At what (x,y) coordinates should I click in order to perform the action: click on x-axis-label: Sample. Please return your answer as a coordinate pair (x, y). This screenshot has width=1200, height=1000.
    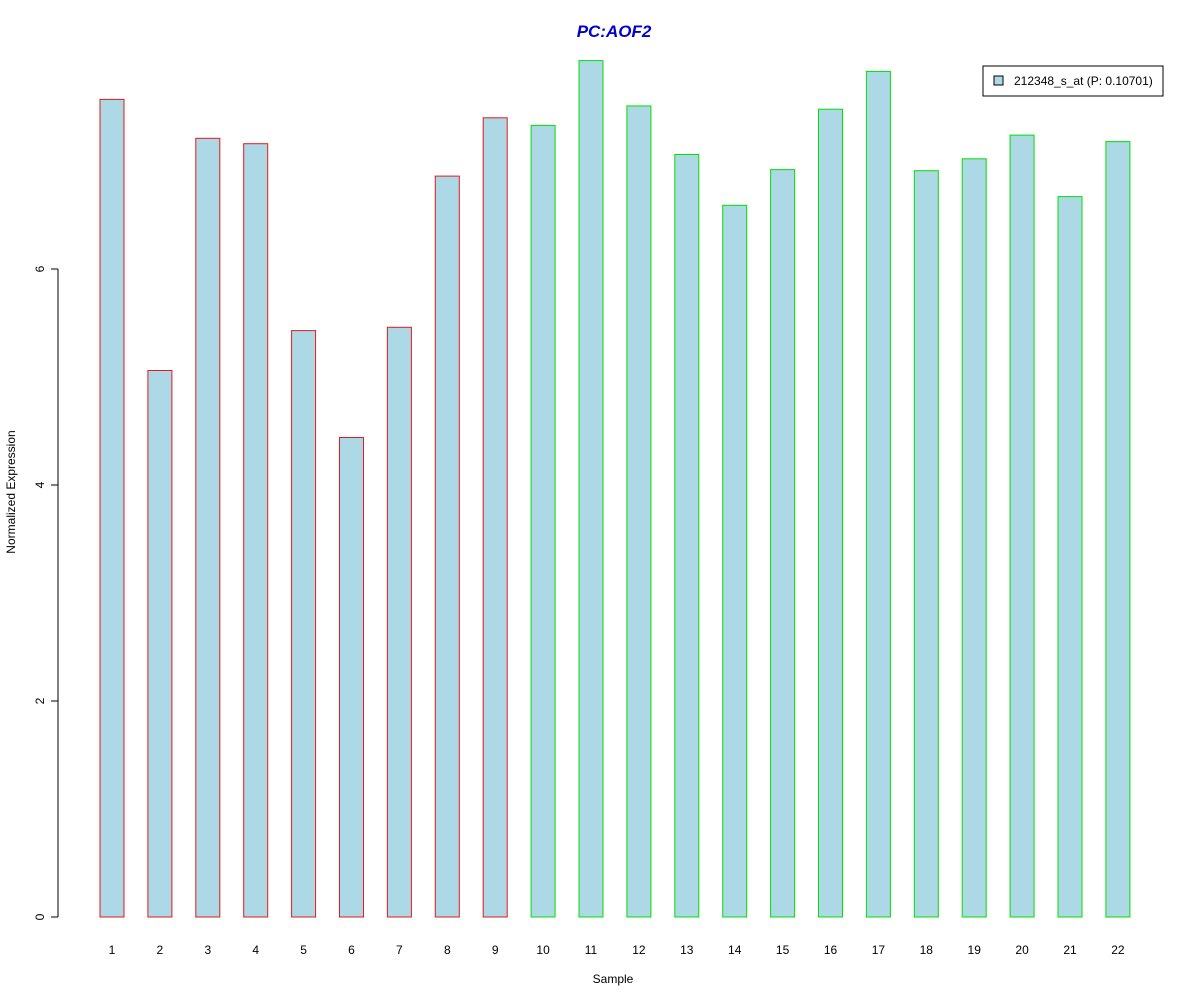
    Looking at the image, I should click on (613, 979).